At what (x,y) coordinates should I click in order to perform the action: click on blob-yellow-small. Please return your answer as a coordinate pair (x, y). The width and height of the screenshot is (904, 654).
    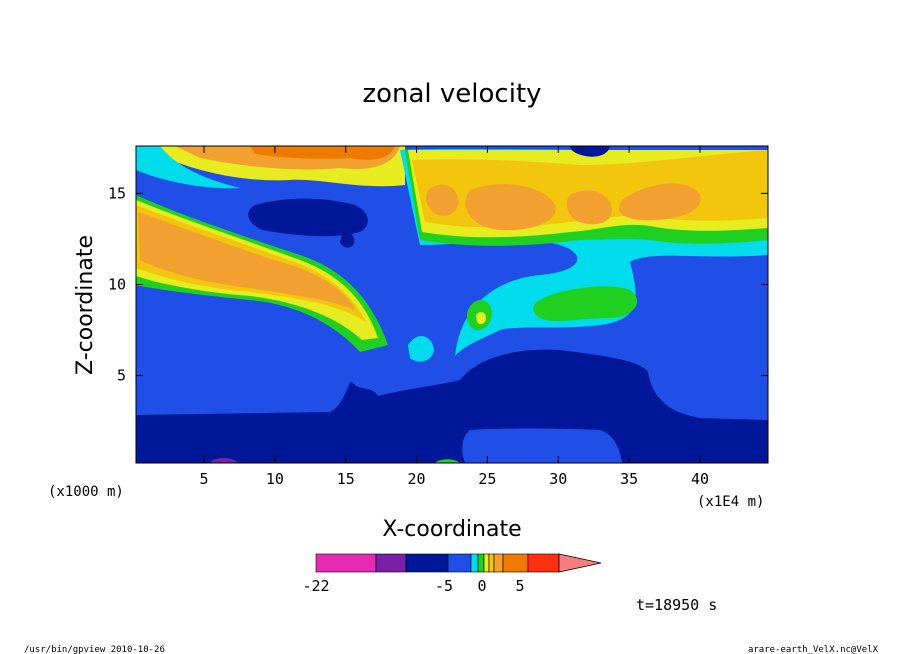
    Looking at the image, I should click on (481, 318).